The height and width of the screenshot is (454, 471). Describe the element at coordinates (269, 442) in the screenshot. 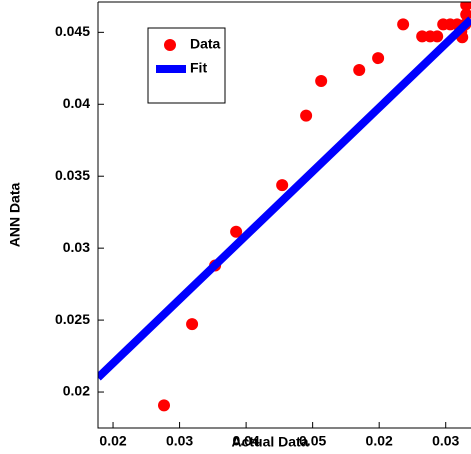

I see `x-axis-label: Actual Data` at that location.